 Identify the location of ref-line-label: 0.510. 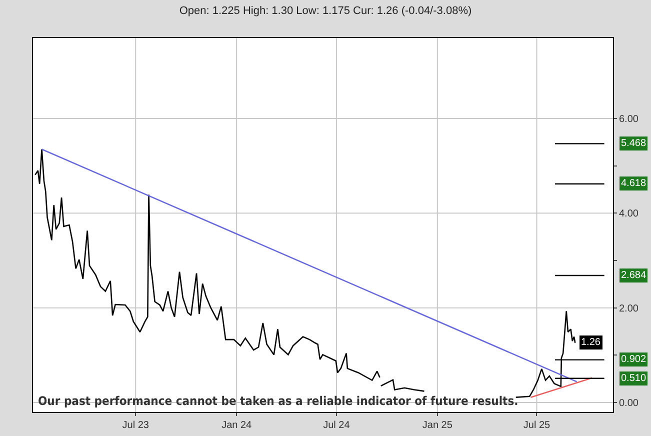
(633, 378).